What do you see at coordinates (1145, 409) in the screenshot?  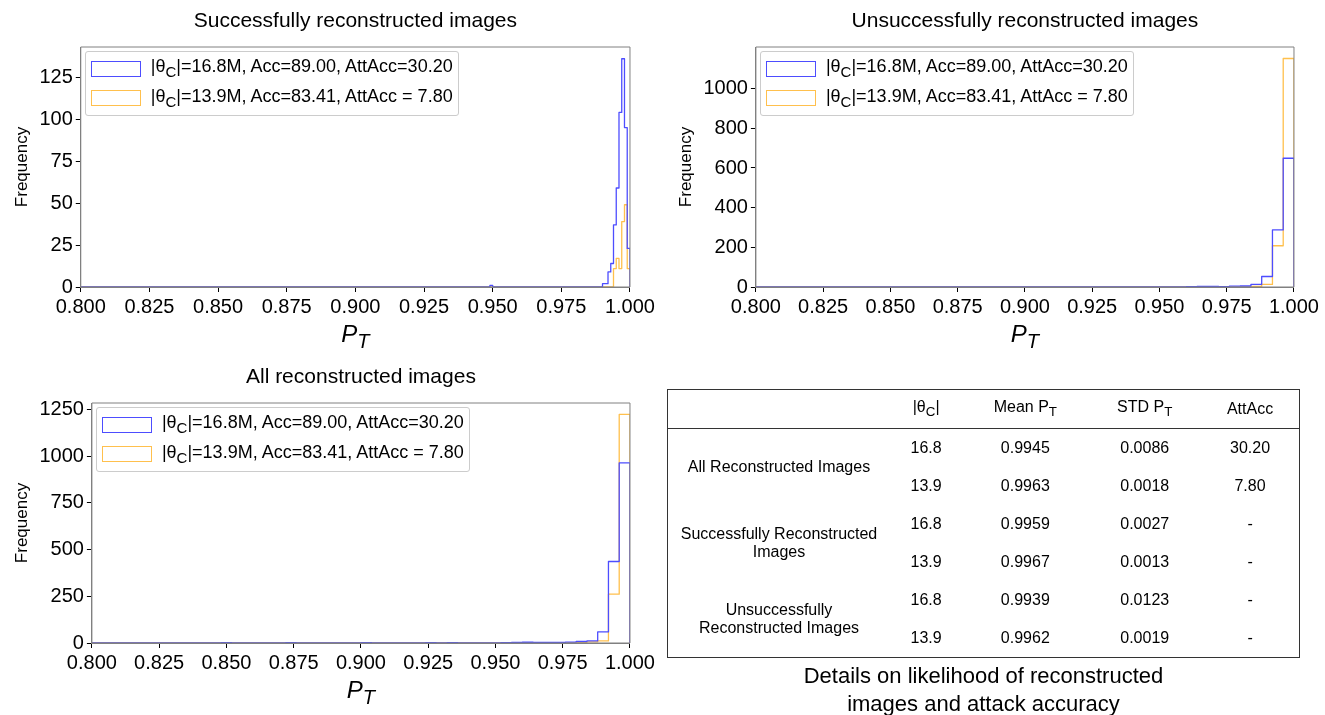 I see `category-label: STD P$_{T}$` at bounding box center [1145, 409].